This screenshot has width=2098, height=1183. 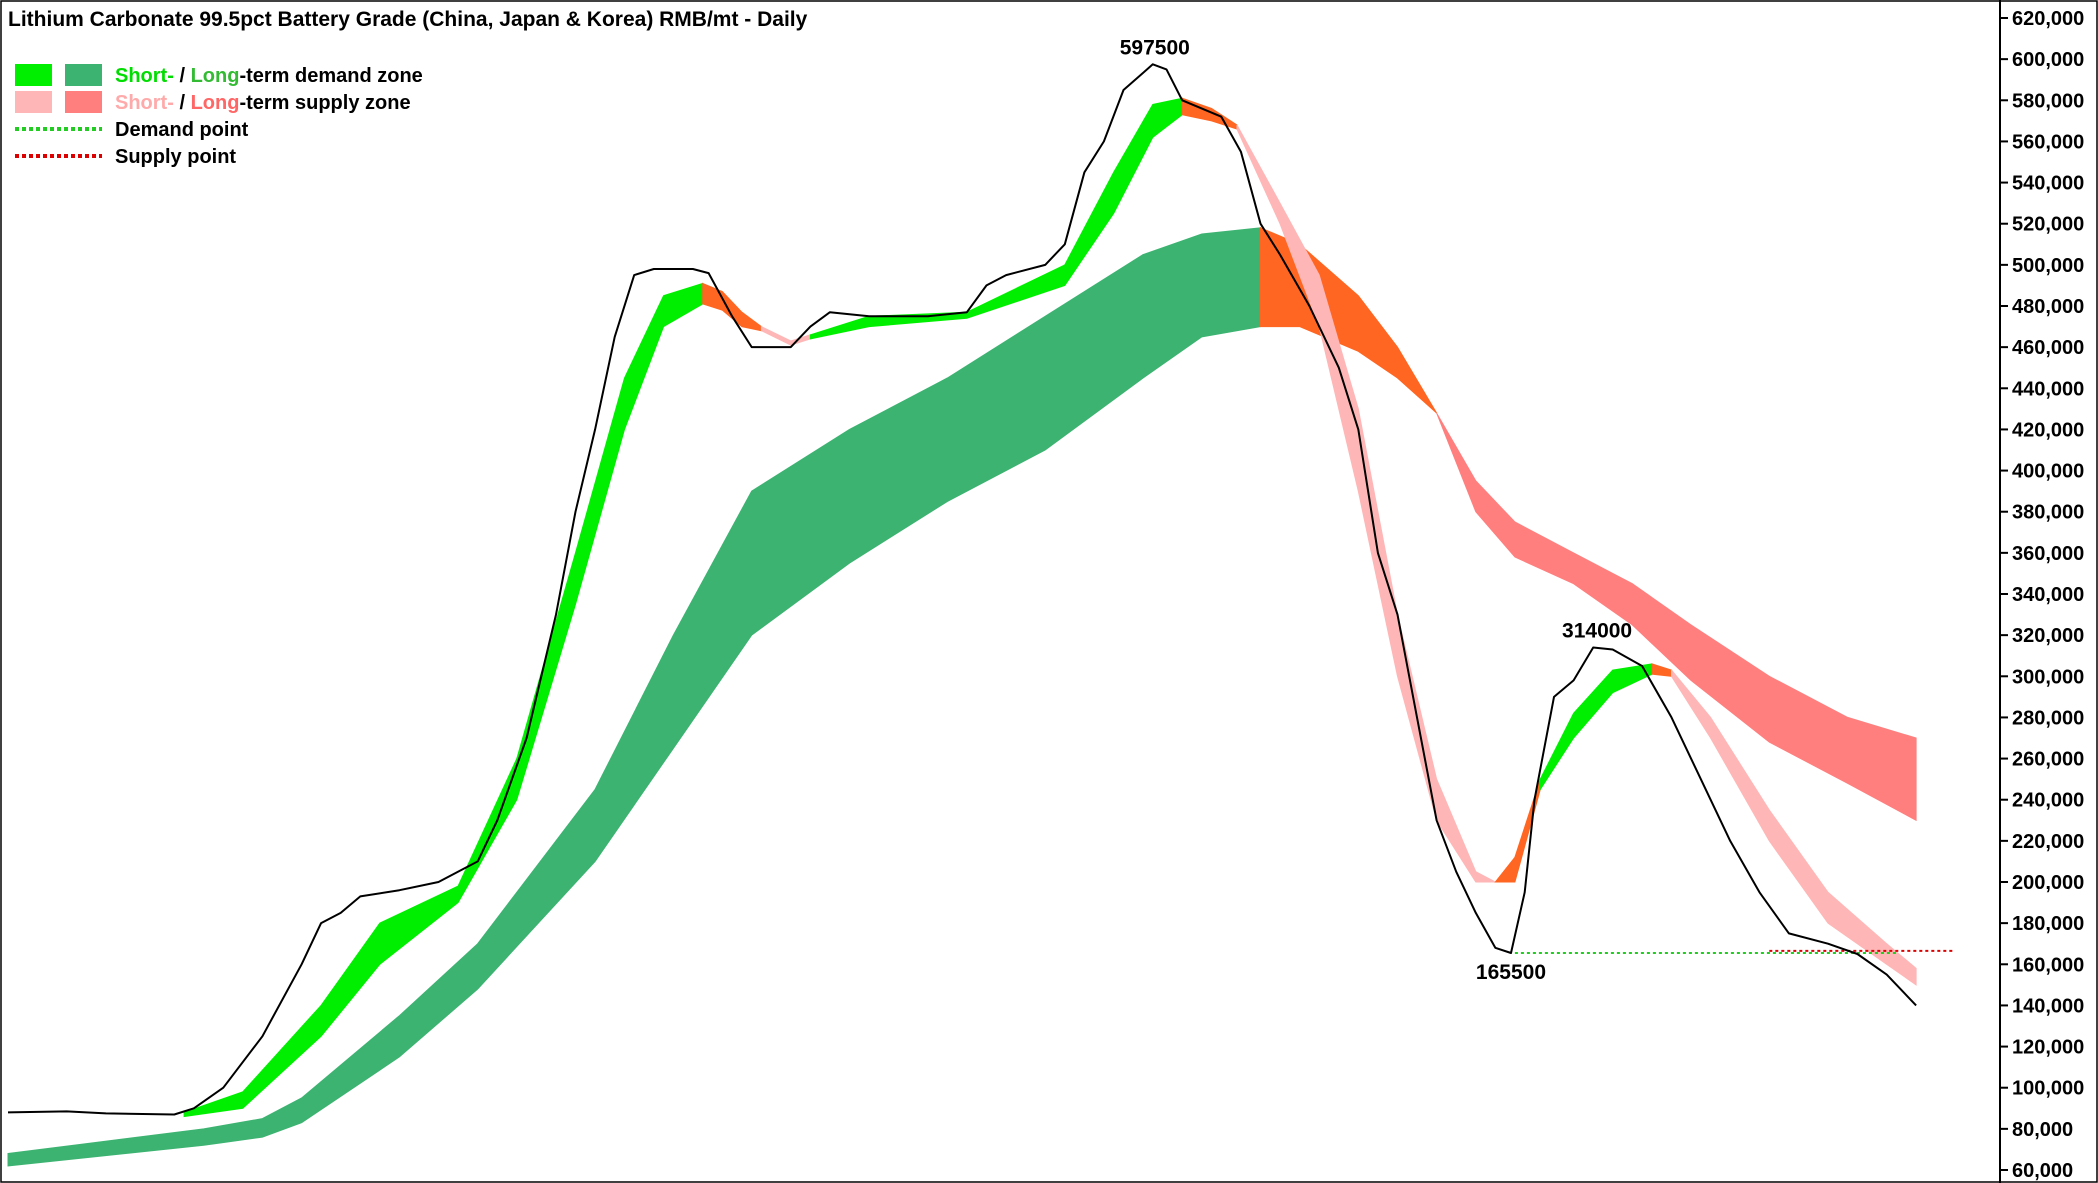 I want to click on y-tick-label: 220,000, so click(x=2048, y=842).